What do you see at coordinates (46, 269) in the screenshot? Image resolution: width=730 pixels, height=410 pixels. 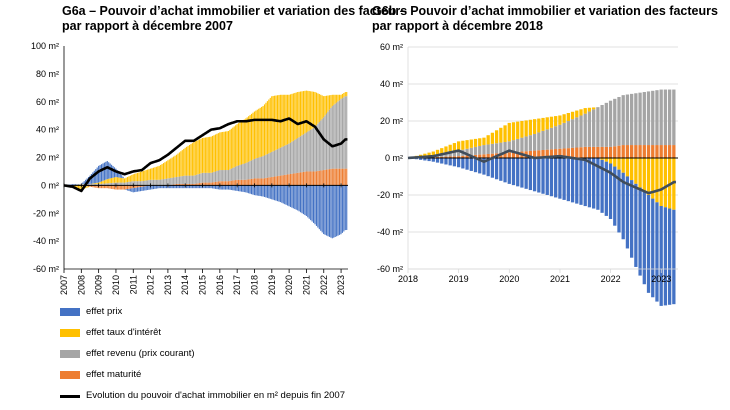 I see `chart-a-ytick-label: -60 m²` at bounding box center [46, 269].